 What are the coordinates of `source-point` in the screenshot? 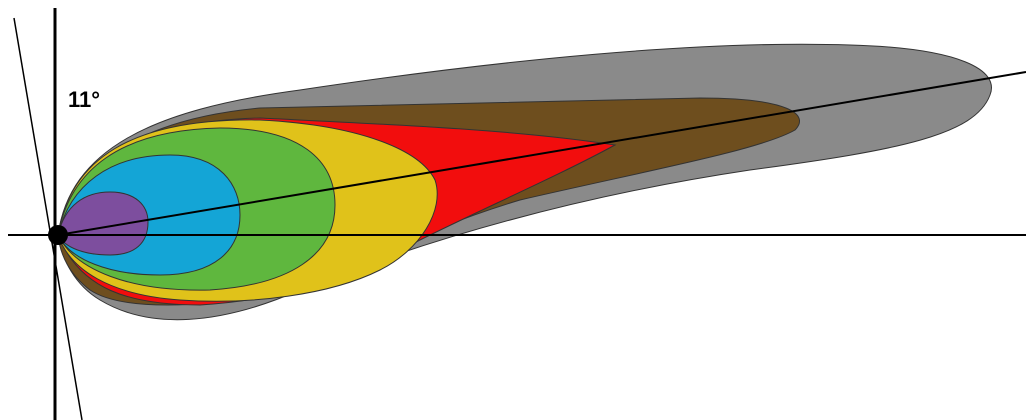 It's located at (58, 235).